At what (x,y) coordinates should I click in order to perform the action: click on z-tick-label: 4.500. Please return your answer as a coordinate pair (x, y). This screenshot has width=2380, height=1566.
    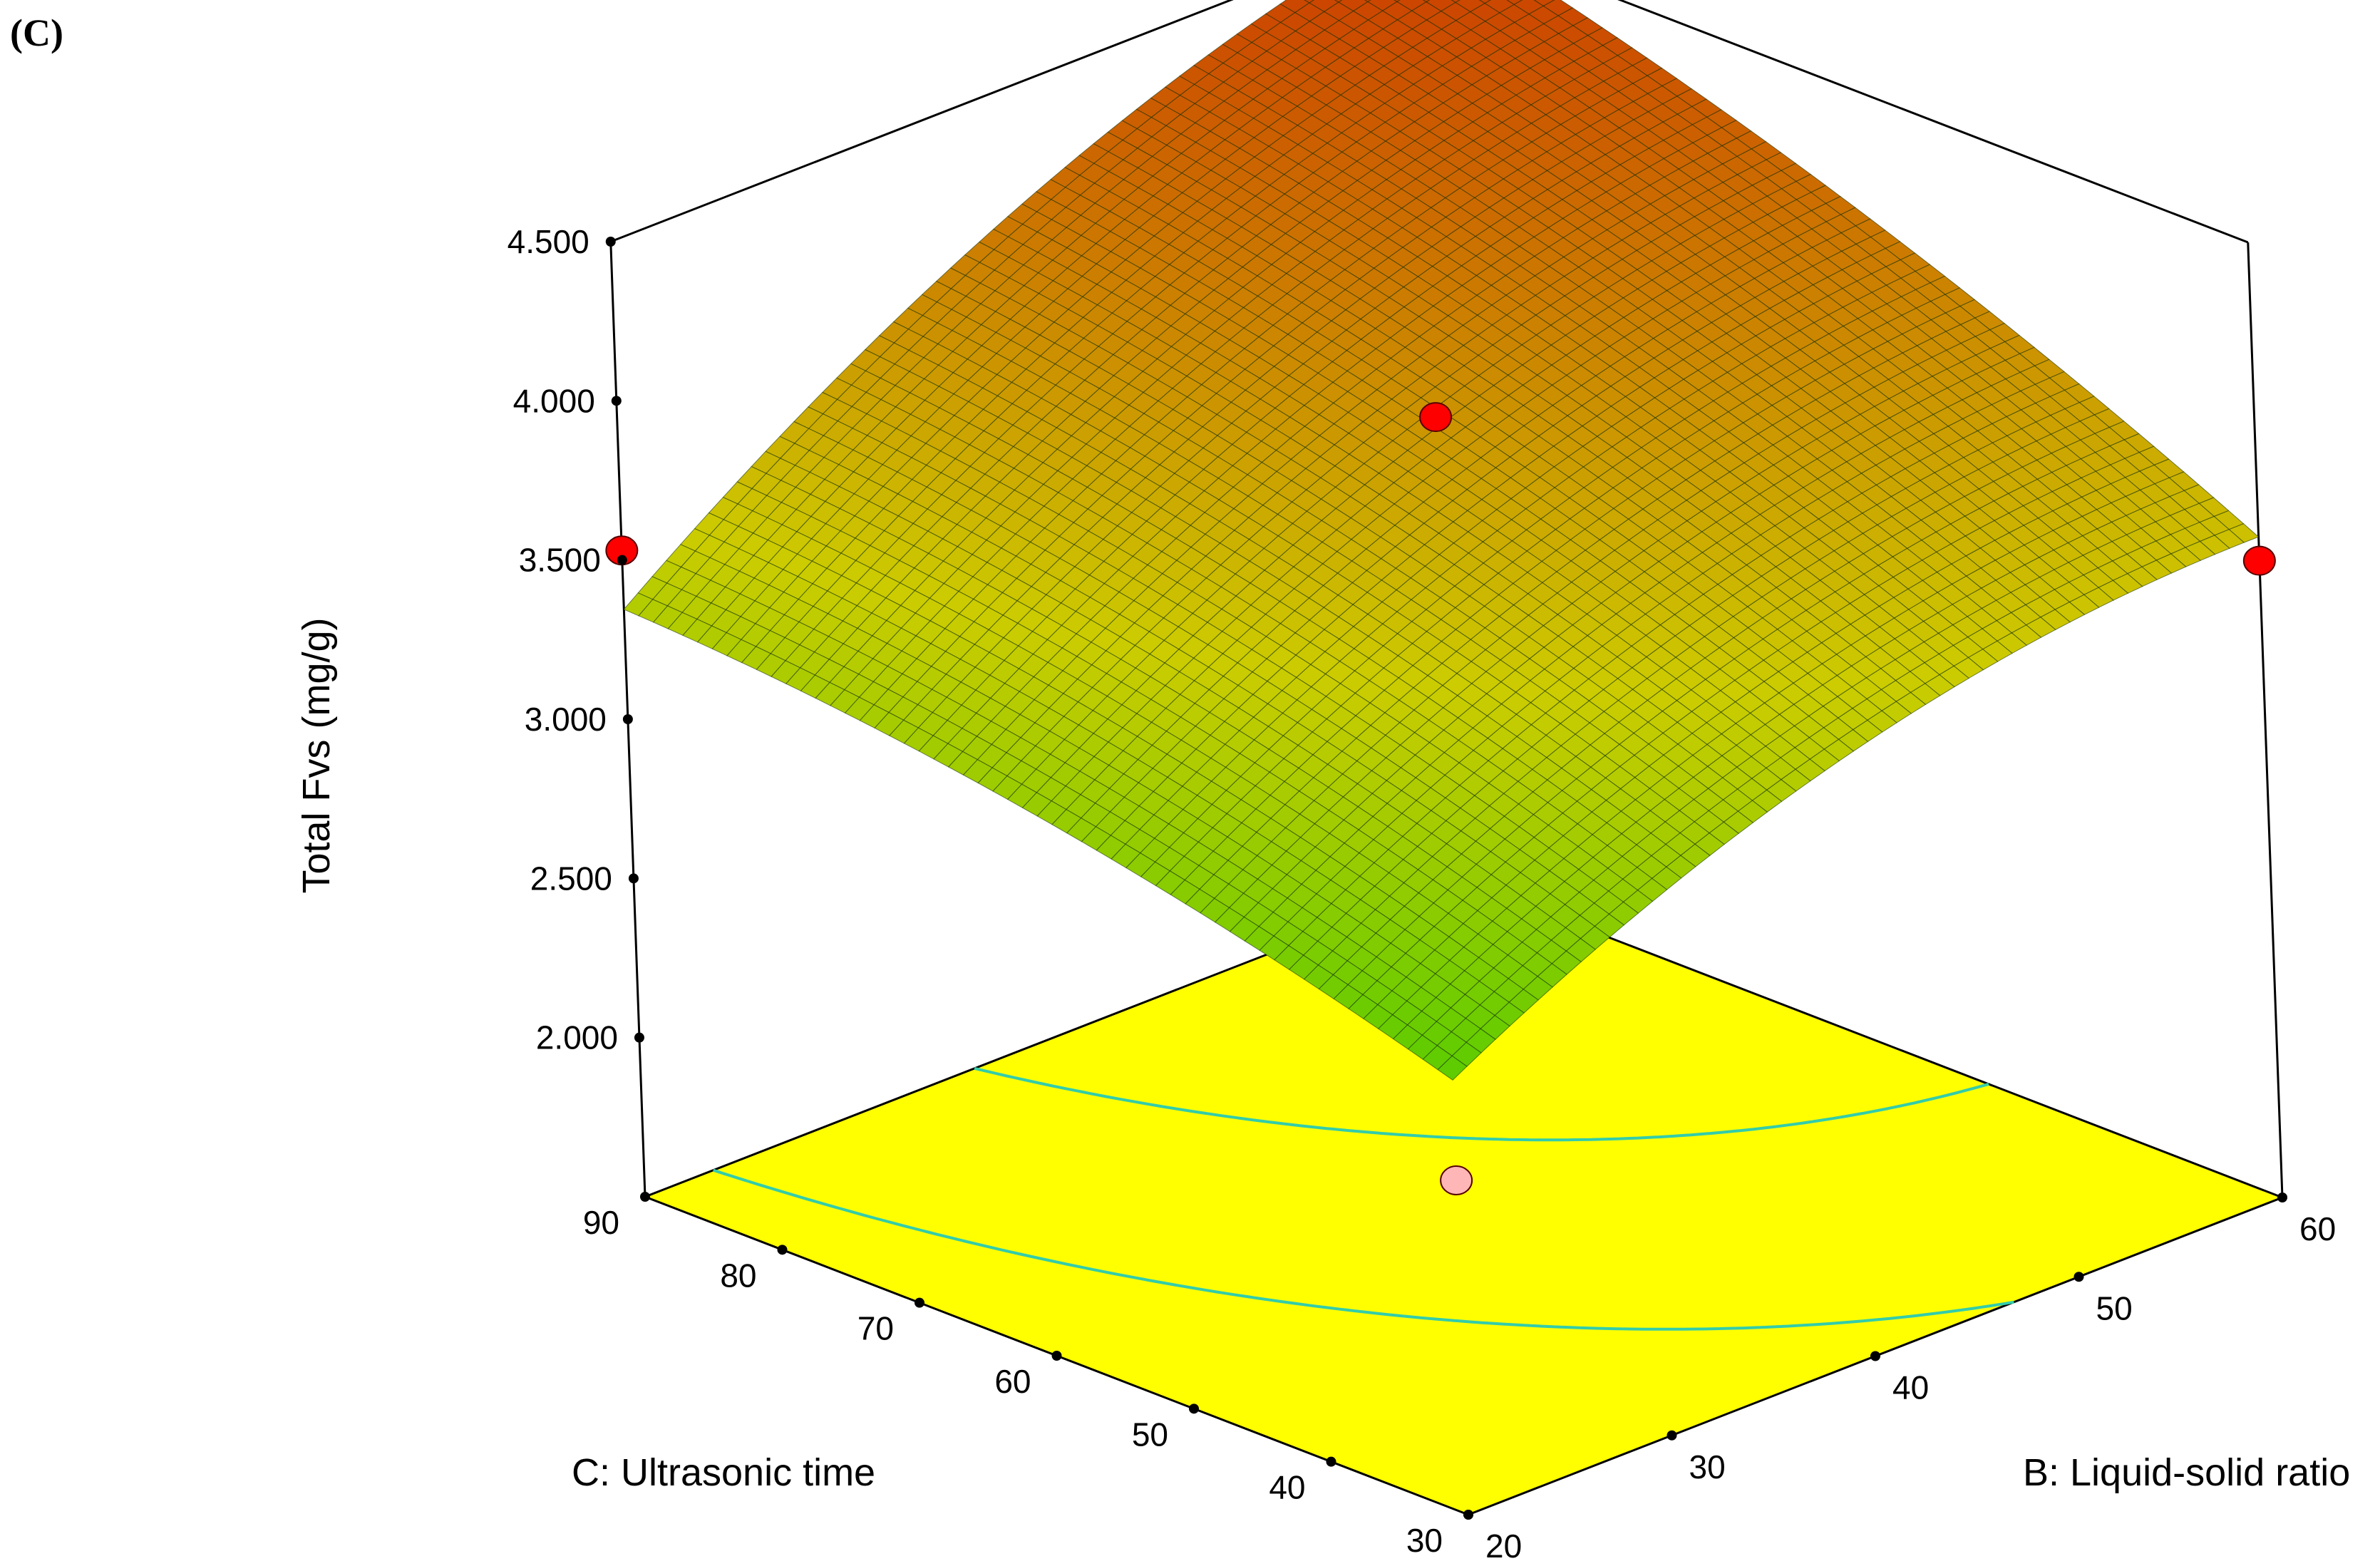
    Looking at the image, I should click on (548, 241).